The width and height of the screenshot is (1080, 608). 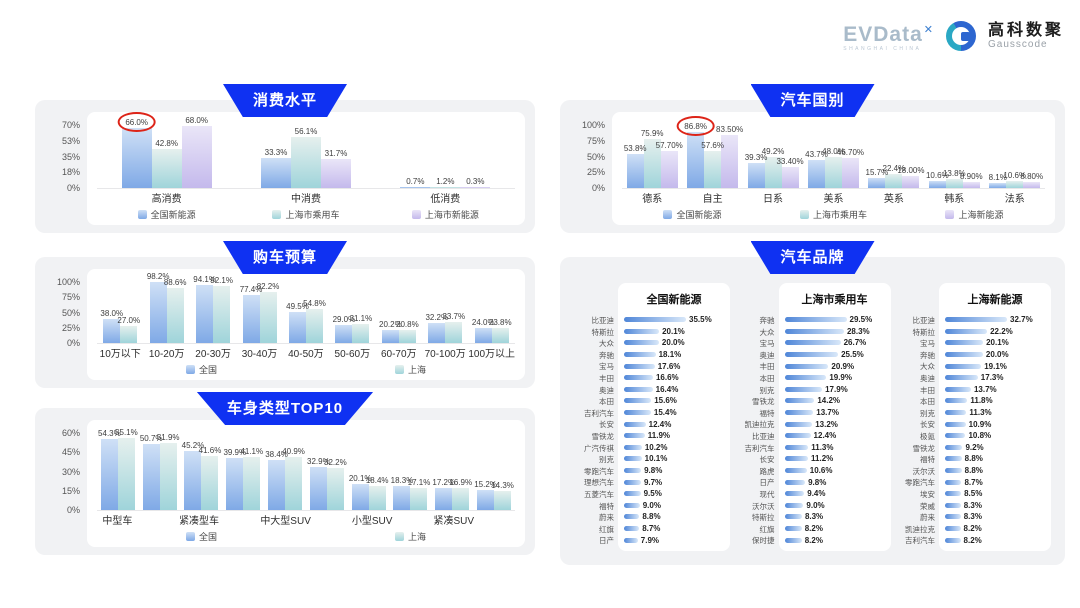 What do you see at coordinates (877, 172) in the screenshot?
I see `bar-value-label: 15.7%` at bounding box center [877, 172].